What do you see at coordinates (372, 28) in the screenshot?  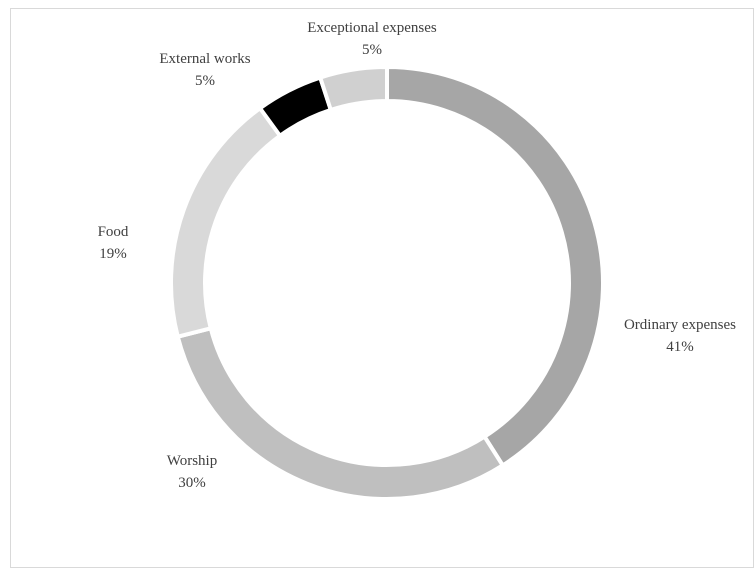 I see `slice-label-exceptional-expenses: Exceptional expenses` at bounding box center [372, 28].